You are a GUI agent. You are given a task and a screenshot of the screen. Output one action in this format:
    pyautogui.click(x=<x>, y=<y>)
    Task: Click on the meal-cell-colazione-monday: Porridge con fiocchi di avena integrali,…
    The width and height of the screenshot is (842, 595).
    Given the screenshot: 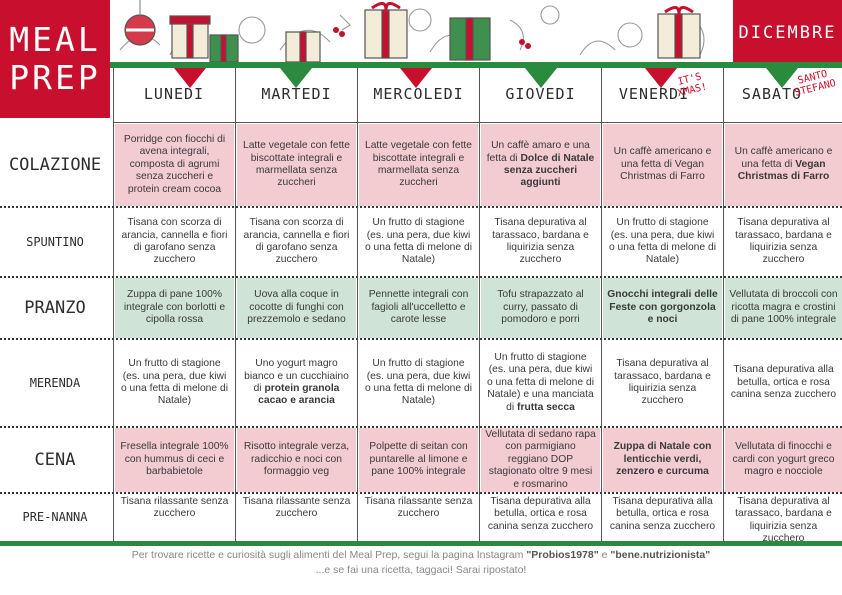 What is the action you would take?
    pyautogui.click(x=174, y=165)
    